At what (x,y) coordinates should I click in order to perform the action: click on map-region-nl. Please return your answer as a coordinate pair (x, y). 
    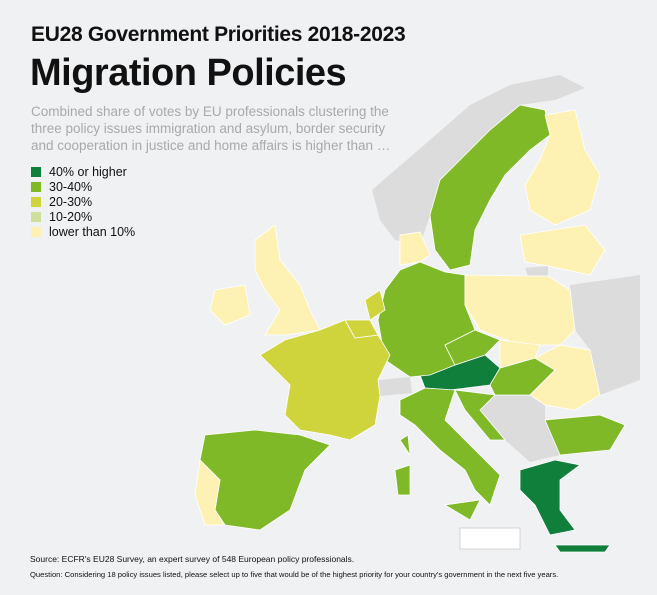
    Looking at the image, I should click on (375, 305).